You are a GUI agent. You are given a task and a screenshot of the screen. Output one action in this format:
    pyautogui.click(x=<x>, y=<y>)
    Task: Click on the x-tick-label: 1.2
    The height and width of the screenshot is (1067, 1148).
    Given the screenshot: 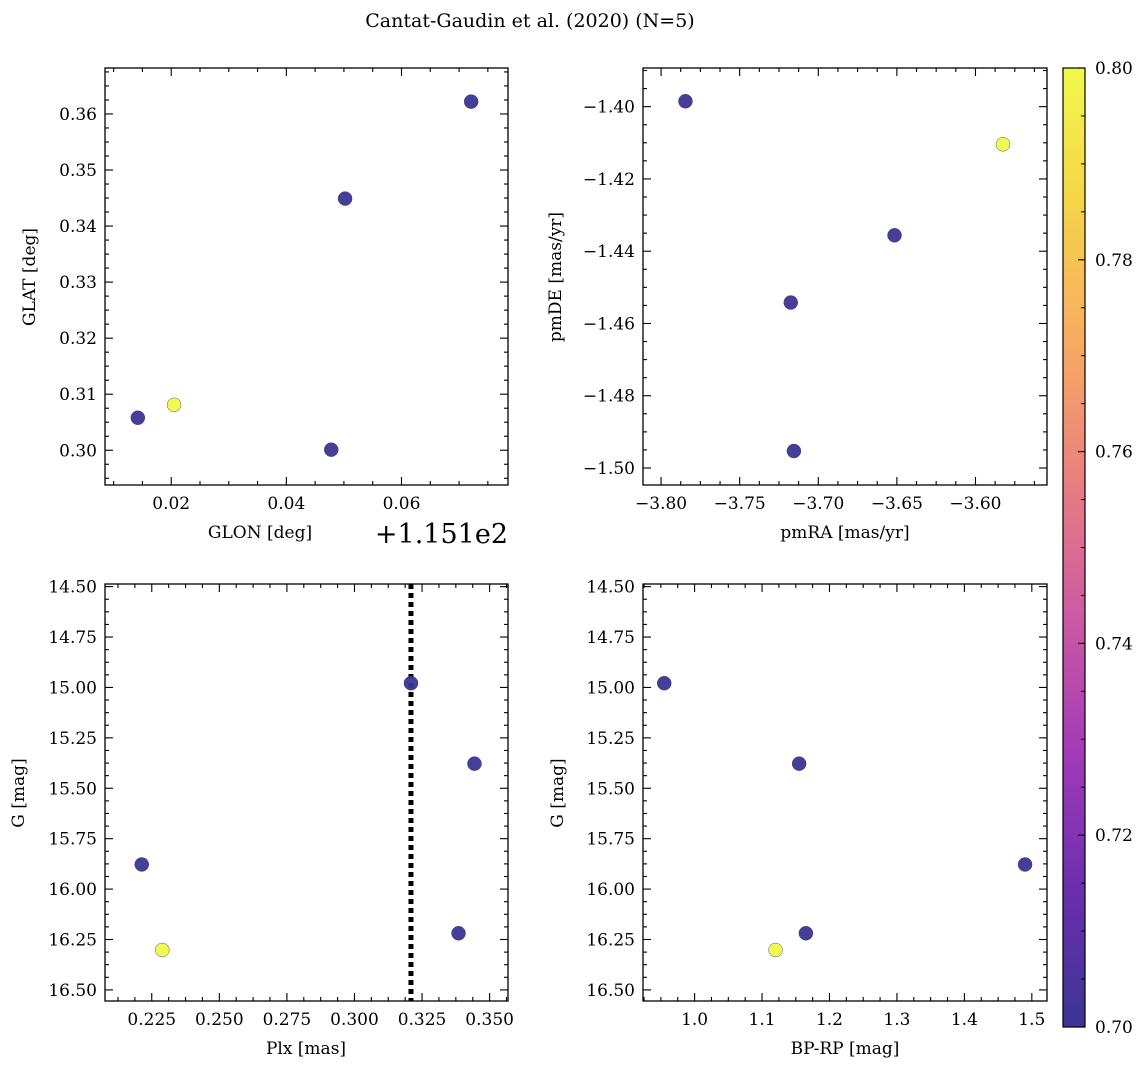 What is the action you would take?
    pyautogui.click(x=829, y=1020)
    